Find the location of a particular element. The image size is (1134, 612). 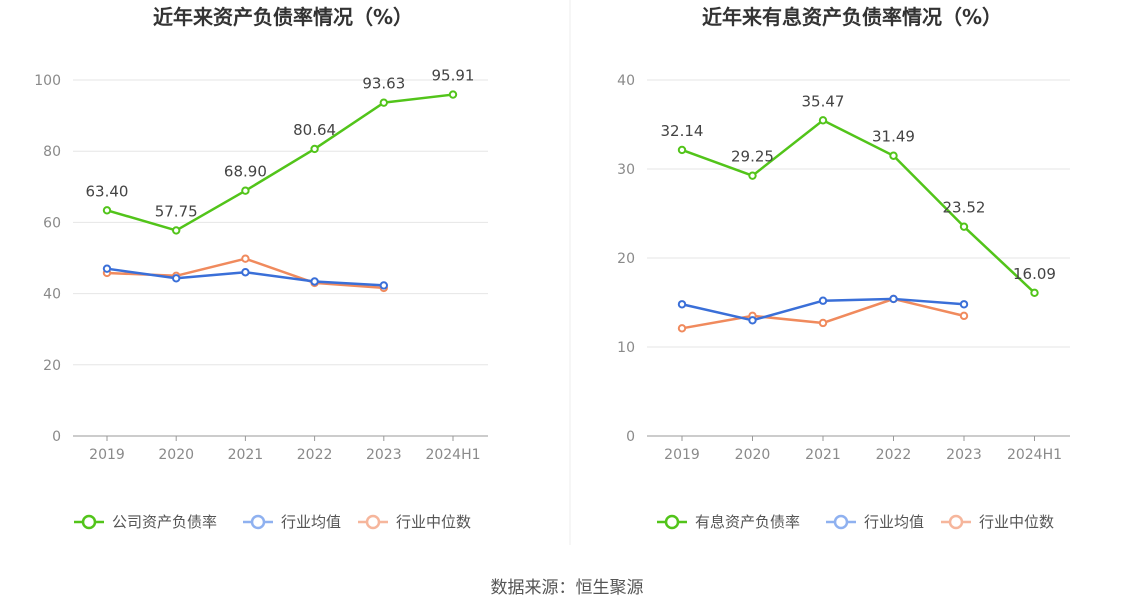

legend-label: 公司资产负债率 is located at coordinates (164, 522).